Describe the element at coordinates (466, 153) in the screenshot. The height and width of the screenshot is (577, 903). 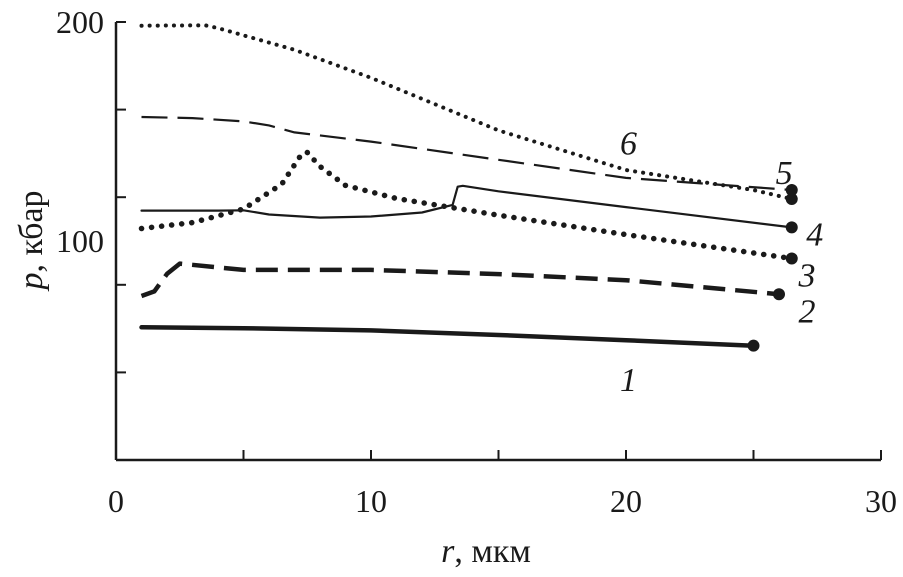
I see `series-5-line` at that location.